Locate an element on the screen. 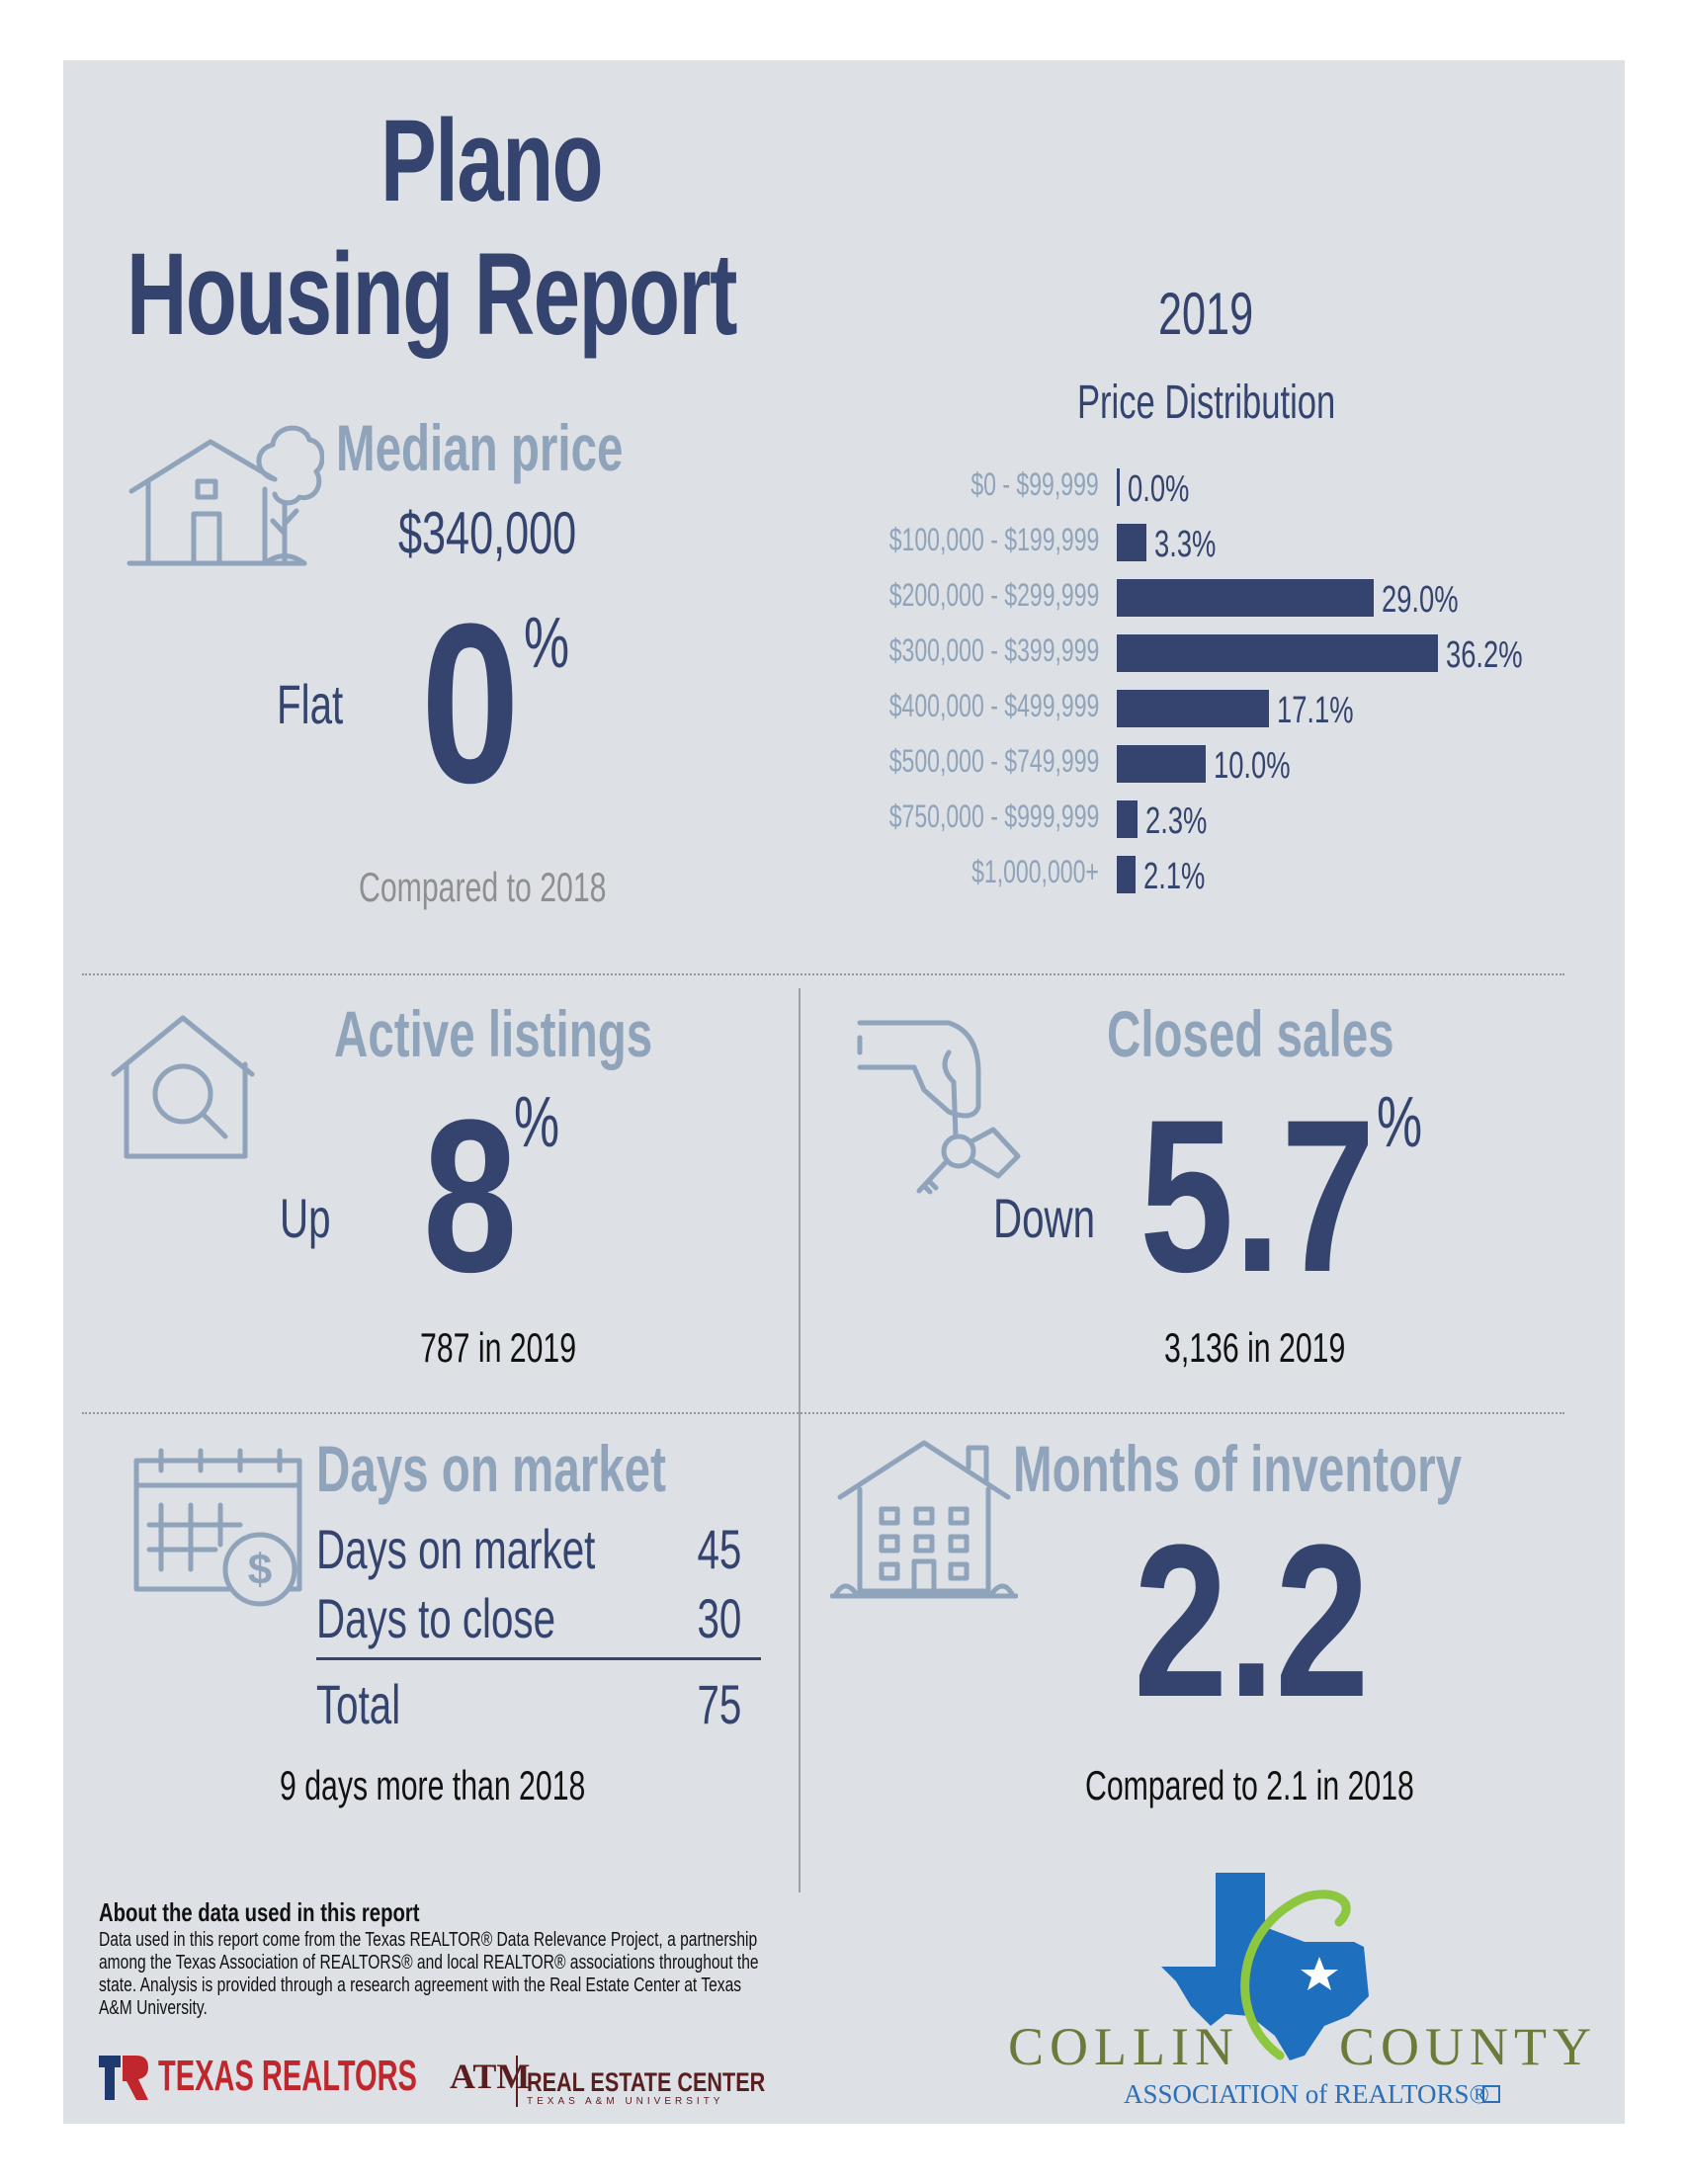  active-listings-heading: Active listings is located at coordinates (493, 1033).